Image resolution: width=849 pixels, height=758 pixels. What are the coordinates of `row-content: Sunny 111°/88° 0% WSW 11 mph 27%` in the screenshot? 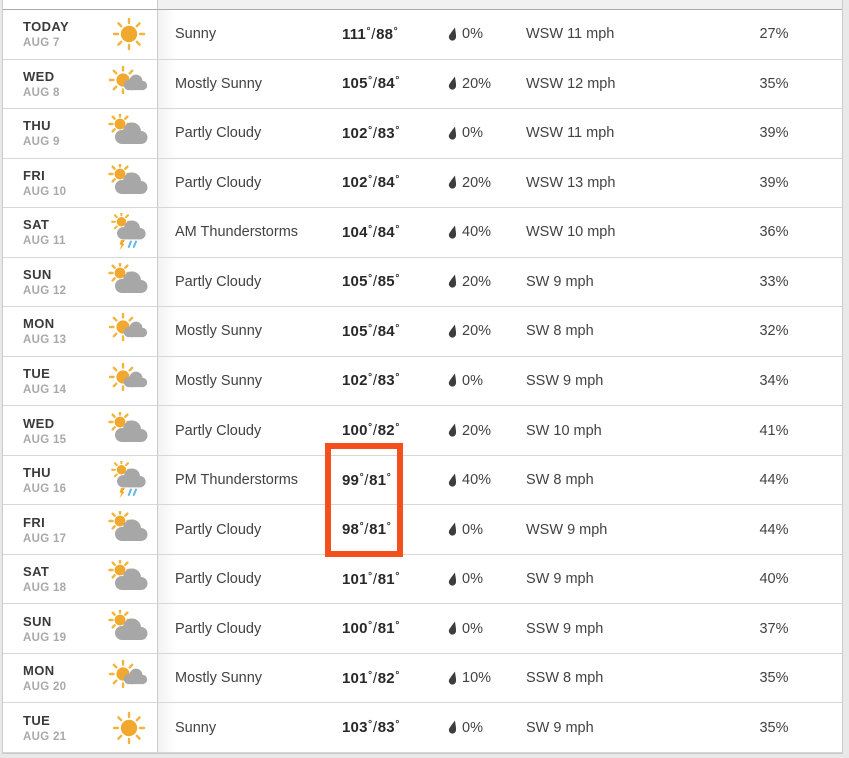 It's located at (500, 34).